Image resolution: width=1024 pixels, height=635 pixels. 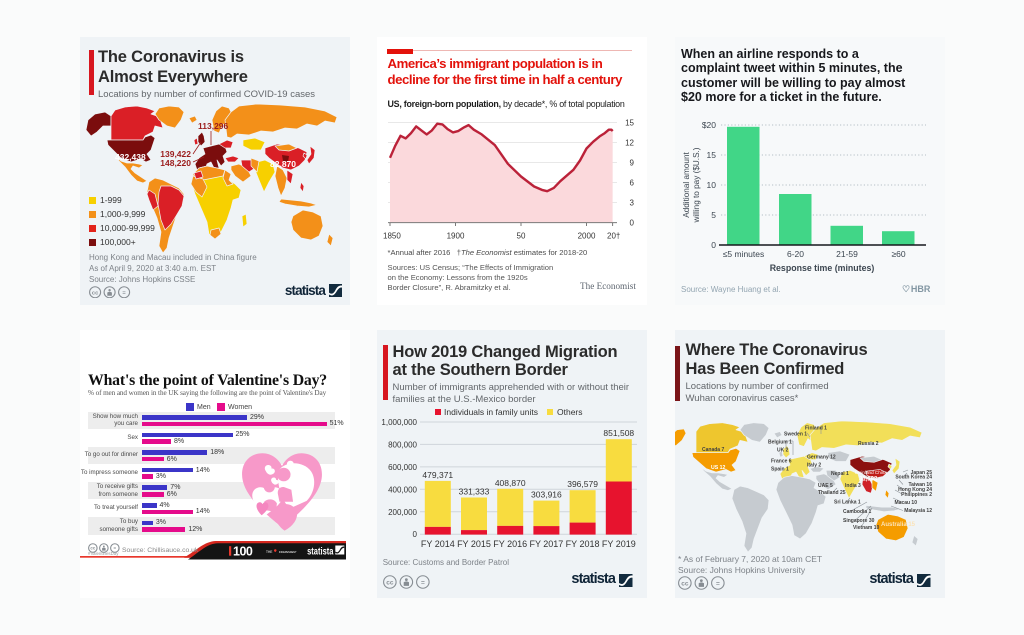 I want to click on svg-text: Response time (minutes), so click(x=822, y=268).